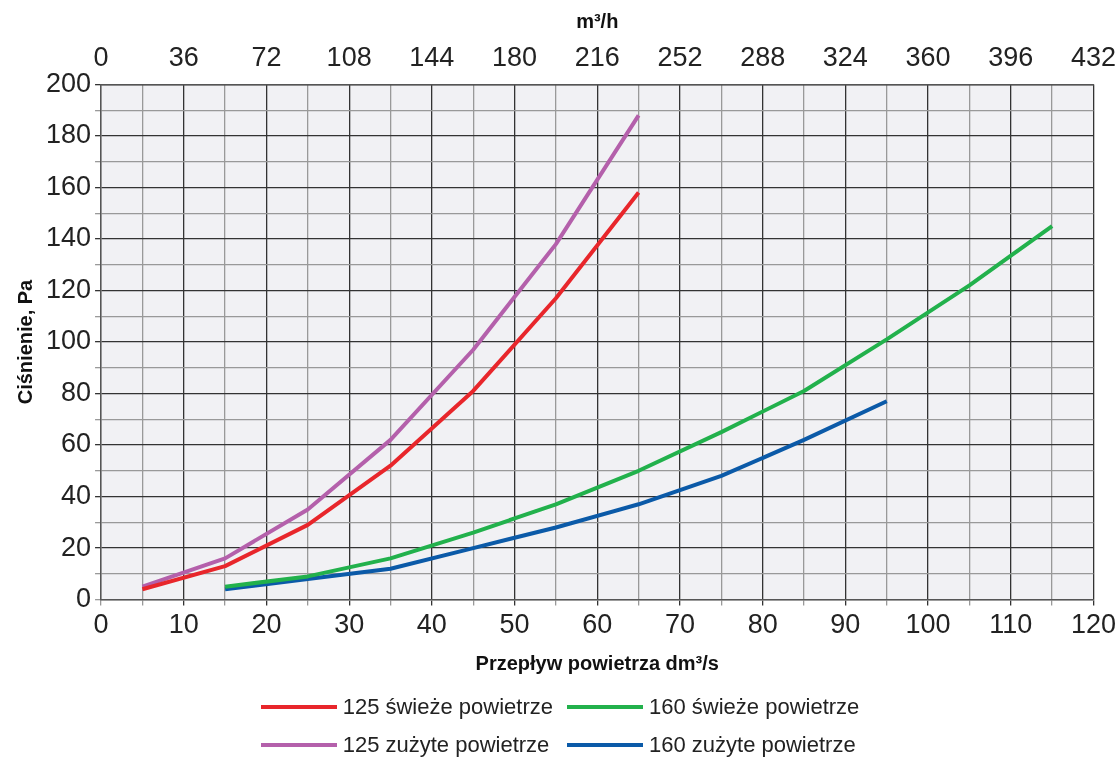 The width and height of the screenshot is (1120, 778). I want to click on y-tick-label: 0, so click(84, 598).